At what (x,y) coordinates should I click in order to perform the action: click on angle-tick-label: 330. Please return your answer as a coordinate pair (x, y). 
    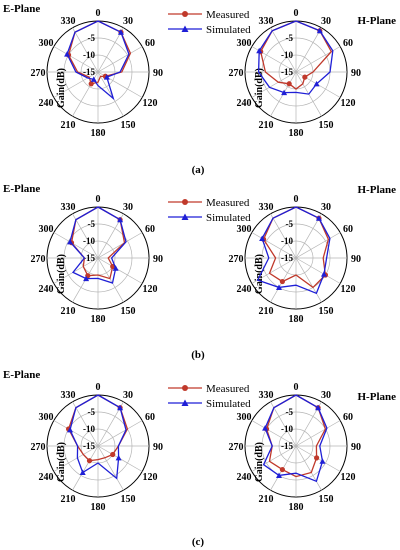
    Looking at the image, I should click on (266, 207).